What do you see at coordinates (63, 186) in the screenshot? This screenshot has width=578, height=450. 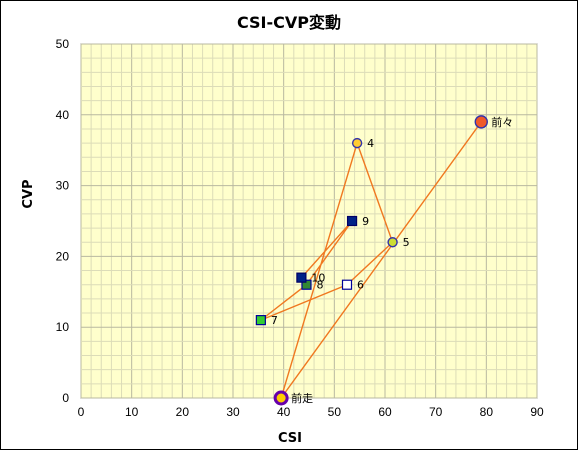 I see `y-tick-label: 30` at bounding box center [63, 186].